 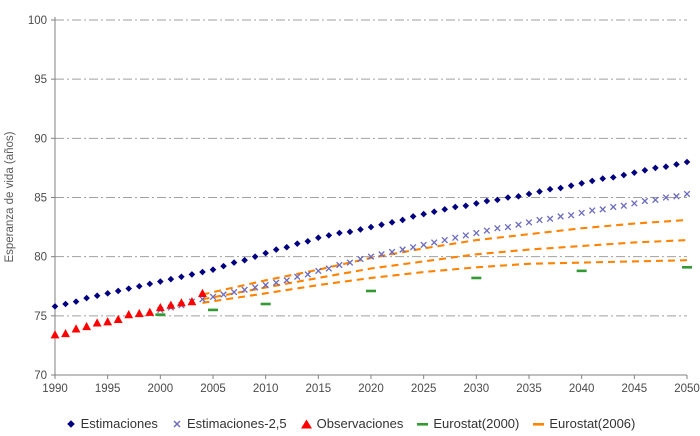 What do you see at coordinates (161, 389) in the screenshot?
I see `x-tick-label: 2000` at bounding box center [161, 389].